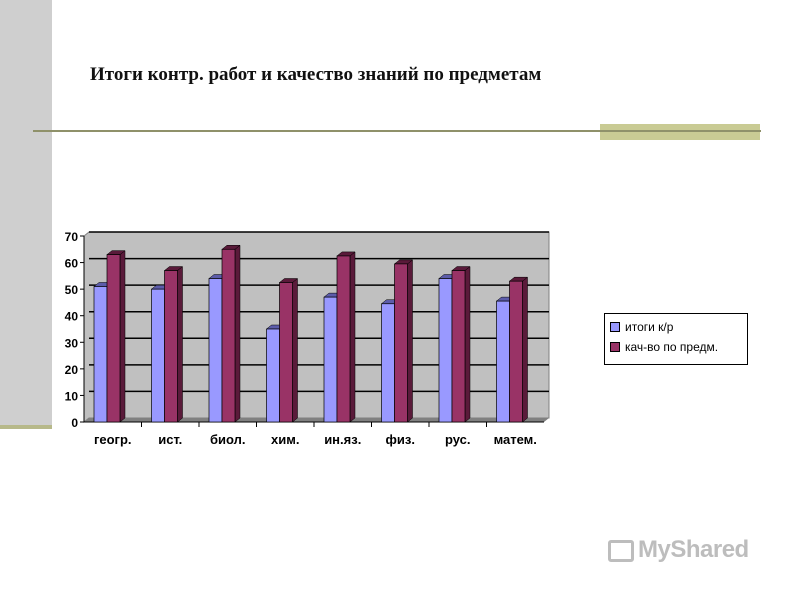 Image resolution: width=800 pixels, height=600 pixels. Describe the element at coordinates (72, 343) in the screenshot. I see `y-tick-label: 30` at that location.